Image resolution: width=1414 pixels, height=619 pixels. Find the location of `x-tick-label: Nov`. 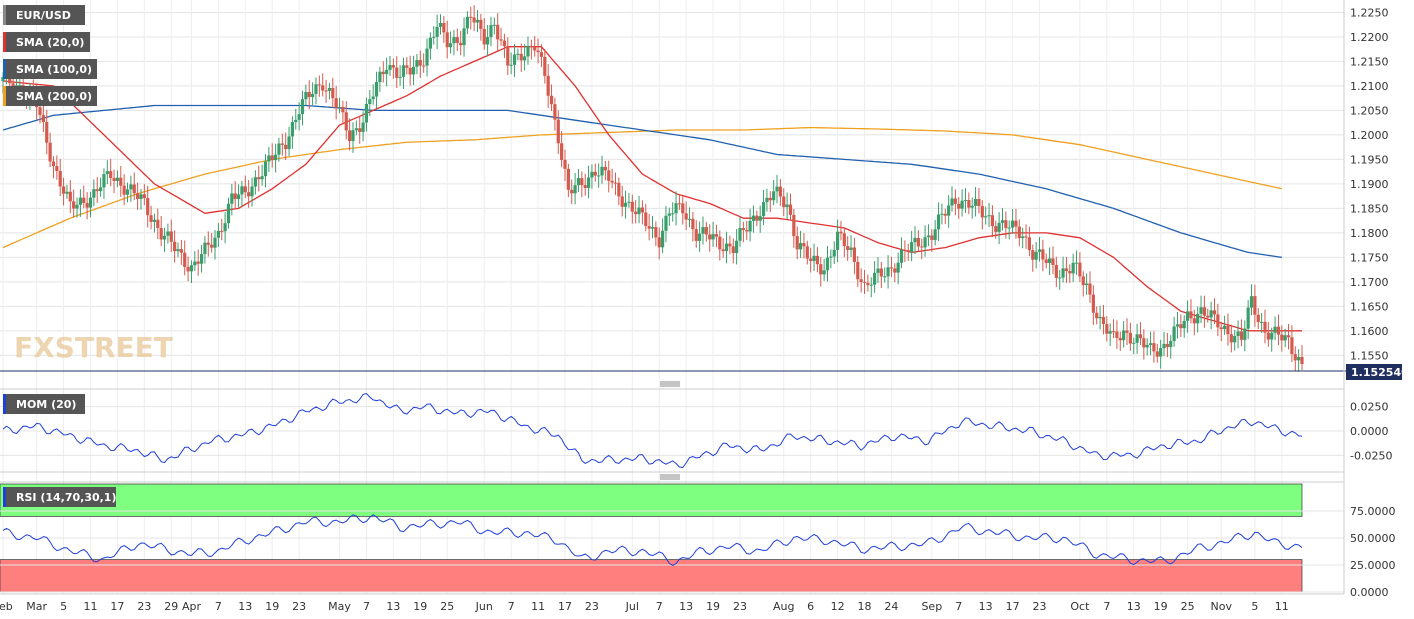

x-tick-label: Nov is located at coordinates (1221, 606).